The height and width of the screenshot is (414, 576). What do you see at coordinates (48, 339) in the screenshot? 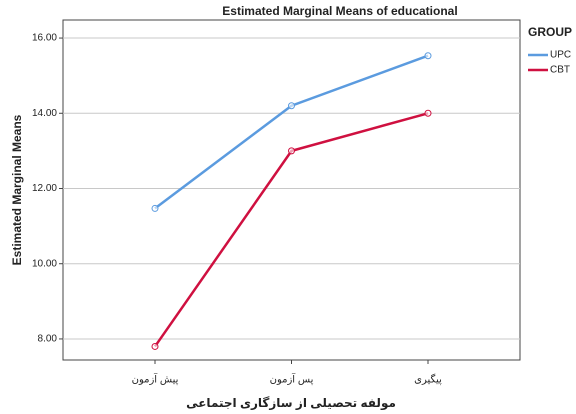
I see `y-tick-label: 8.00` at bounding box center [48, 339].